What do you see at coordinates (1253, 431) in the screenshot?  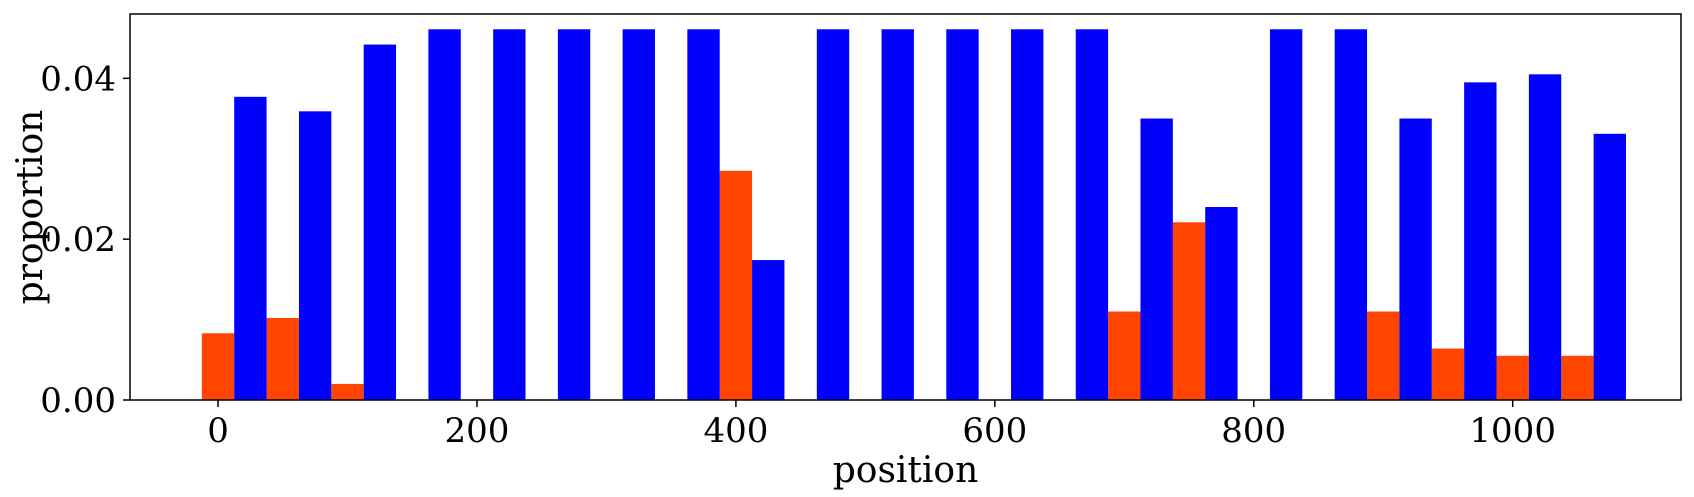 I see `x-tick-label: 800` at bounding box center [1253, 431].